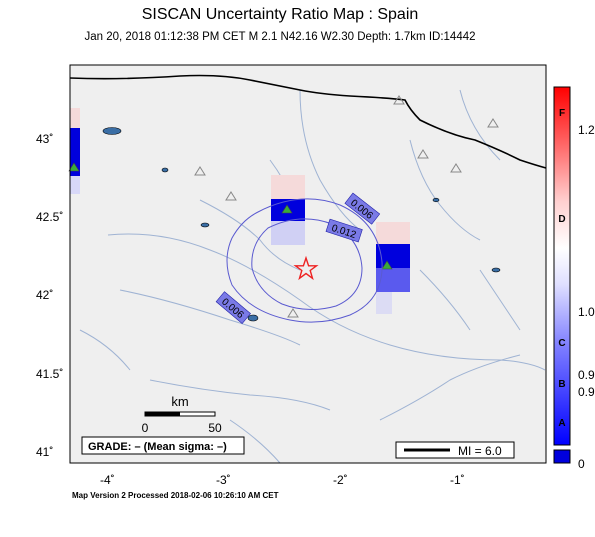 The width and height of the screenshot is (595, 537). Describe the element at coordinates (44, 452) in the screenshot. I see `lat-label-41: 41˚` at that location.